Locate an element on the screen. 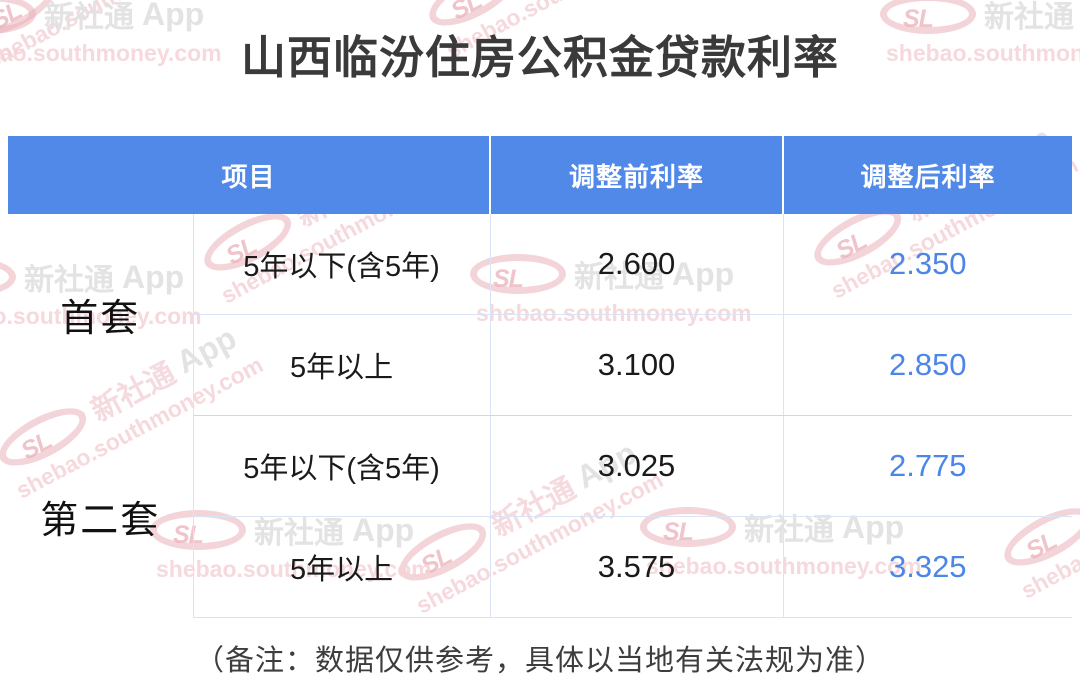  group-label-second: 第二套 is located at coordinates (101, 516).